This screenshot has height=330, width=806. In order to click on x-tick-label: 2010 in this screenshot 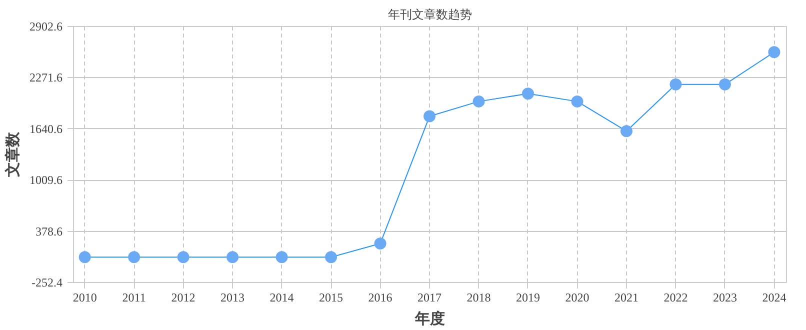, I will do `click(84, 297)`.